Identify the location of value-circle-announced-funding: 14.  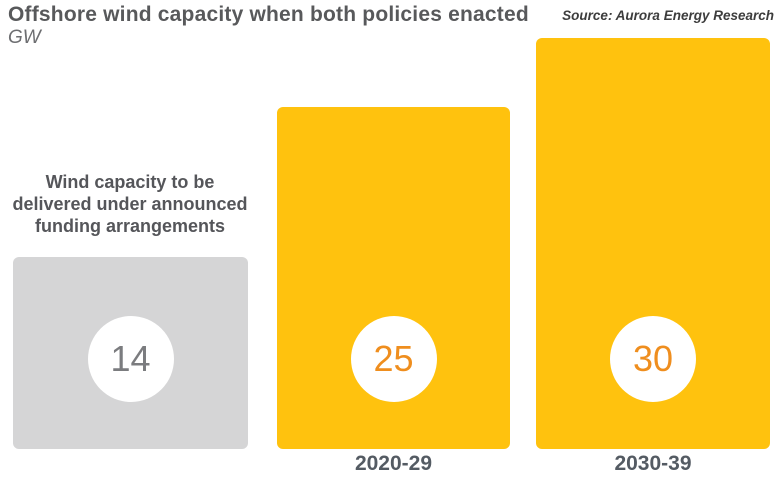
(130, 359).